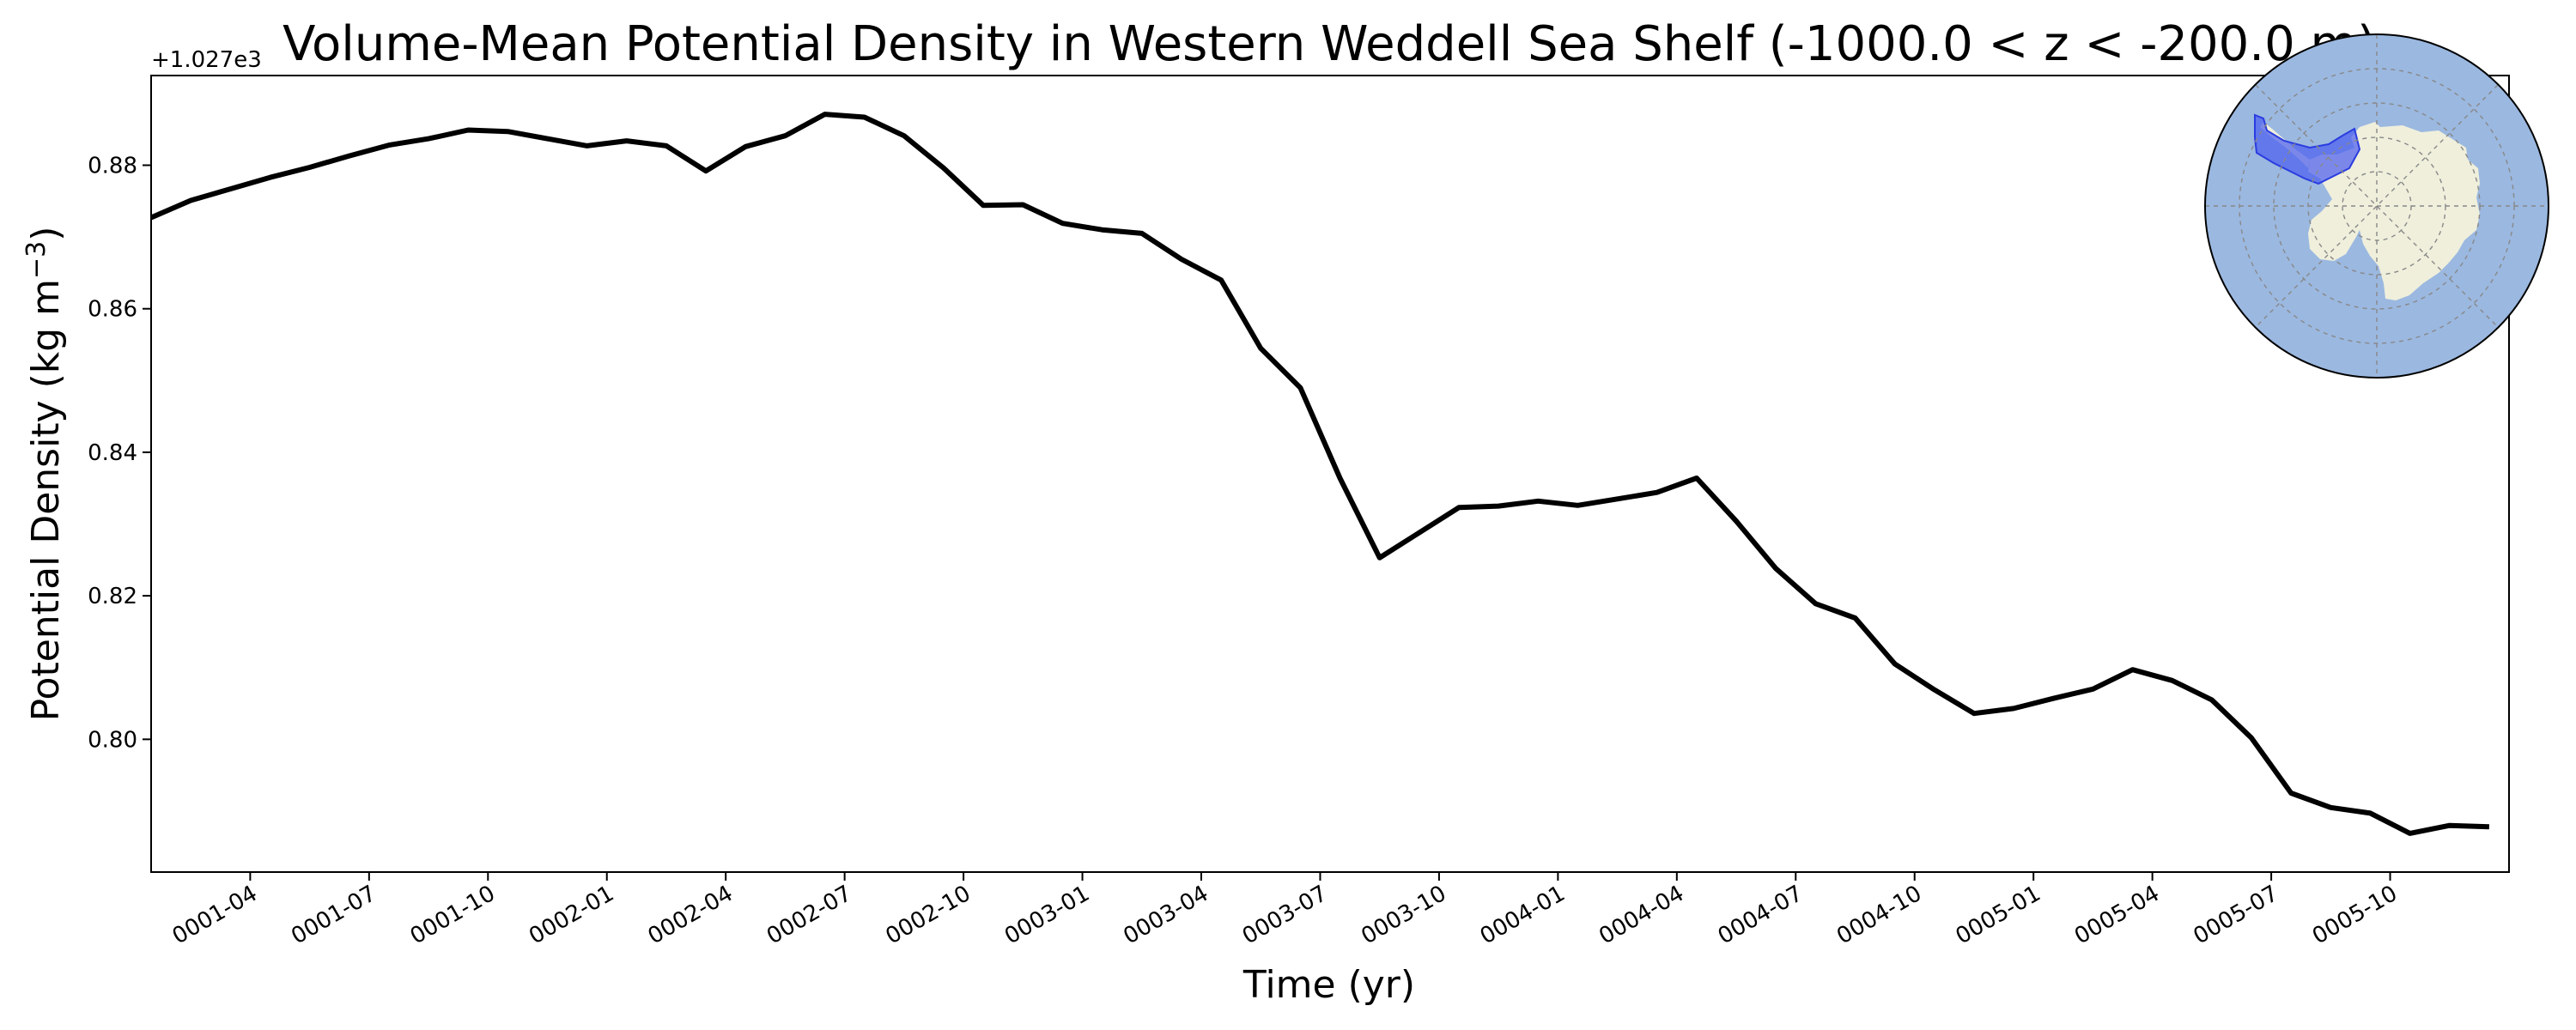 This screenshot has height=1030, width=2576. I want to click on y-tick-label: 0.80, so click(112, 740).